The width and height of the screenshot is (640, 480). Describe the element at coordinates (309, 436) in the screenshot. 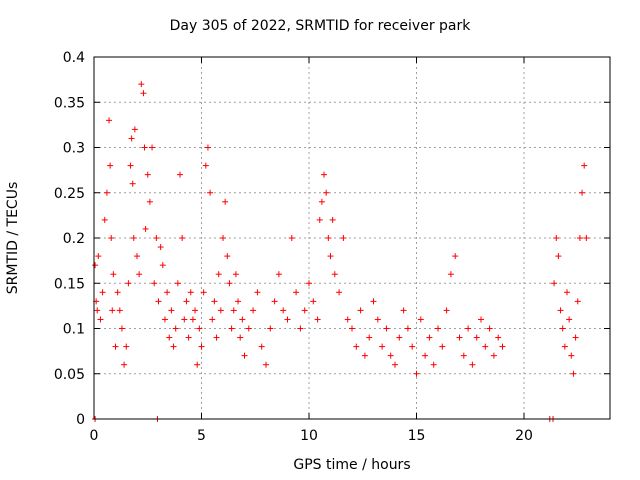

I see `x-tick-label: 10` at that location.